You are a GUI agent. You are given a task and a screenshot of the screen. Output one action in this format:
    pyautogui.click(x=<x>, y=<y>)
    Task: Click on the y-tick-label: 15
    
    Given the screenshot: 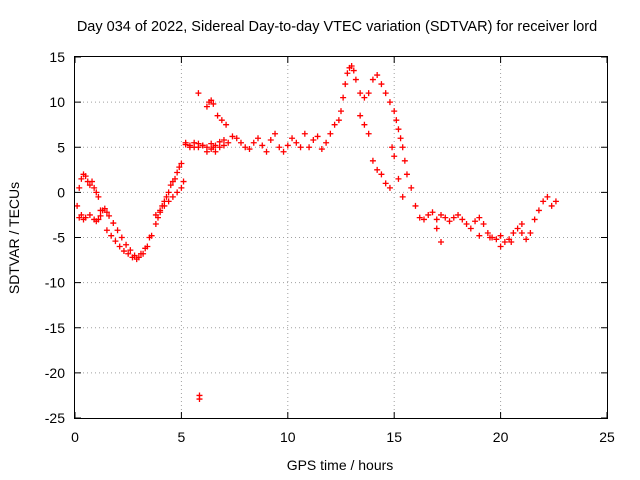 What is the action you would take?
    pyautogui.click(x=57, y=57)
    